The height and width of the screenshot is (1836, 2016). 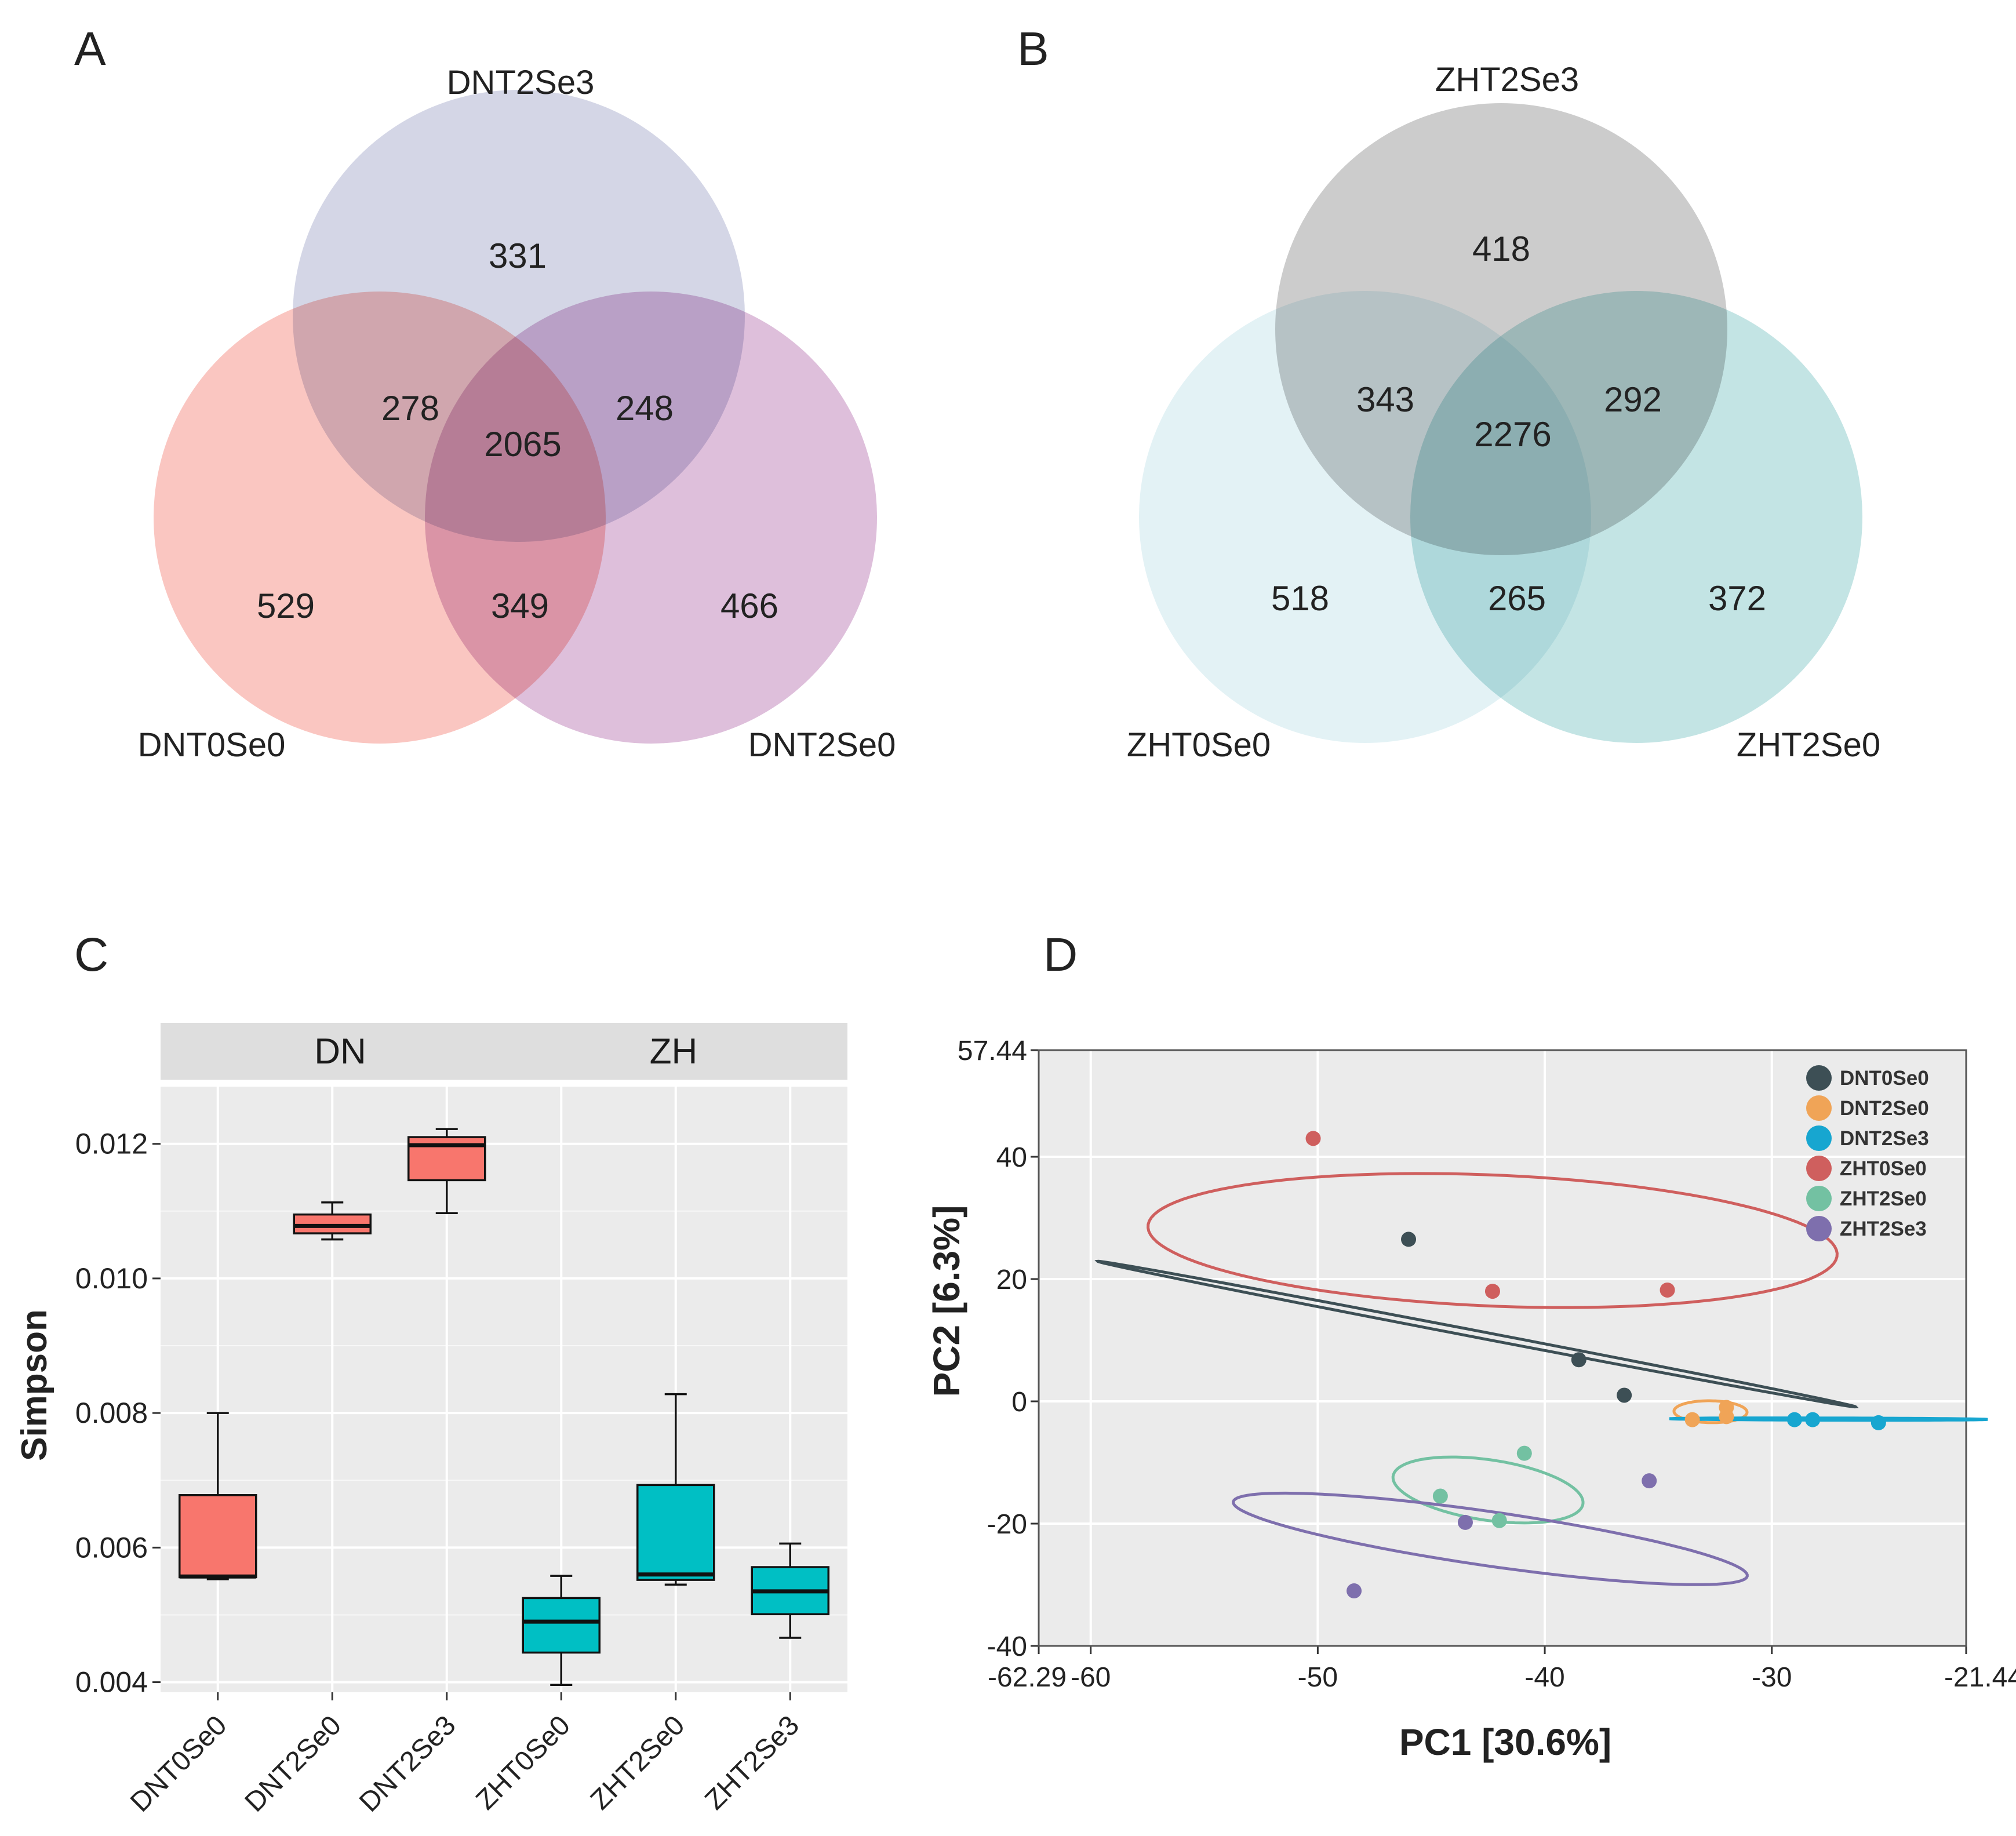 What do you see at coordinates (523, 445) in the screenshot?
I see `venn-a-count-all: 2065` at bounding box center [523, 445].